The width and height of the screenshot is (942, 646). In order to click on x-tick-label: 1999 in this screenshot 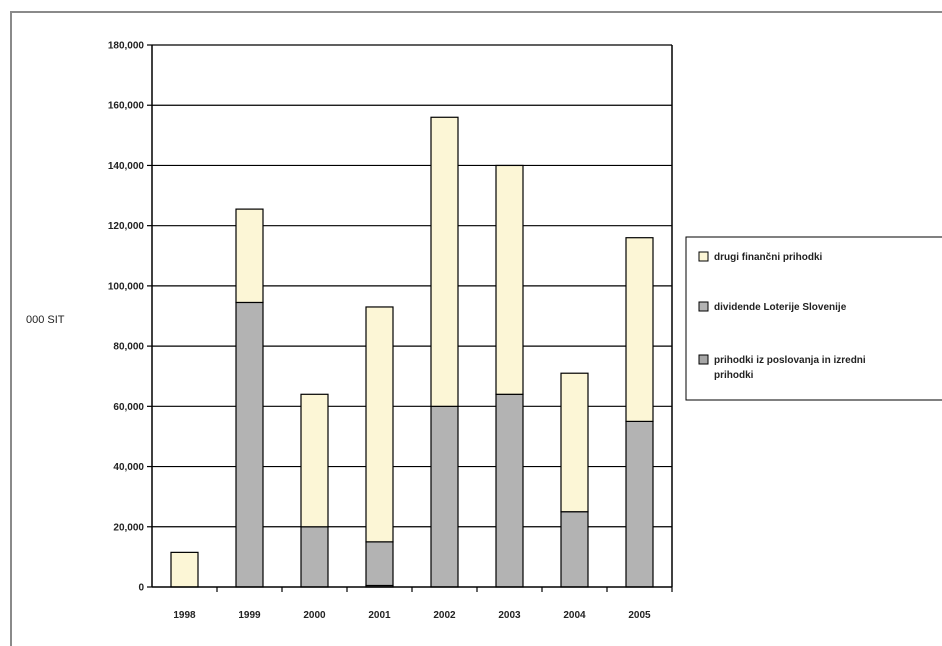, I will do `click(249, 615)`.